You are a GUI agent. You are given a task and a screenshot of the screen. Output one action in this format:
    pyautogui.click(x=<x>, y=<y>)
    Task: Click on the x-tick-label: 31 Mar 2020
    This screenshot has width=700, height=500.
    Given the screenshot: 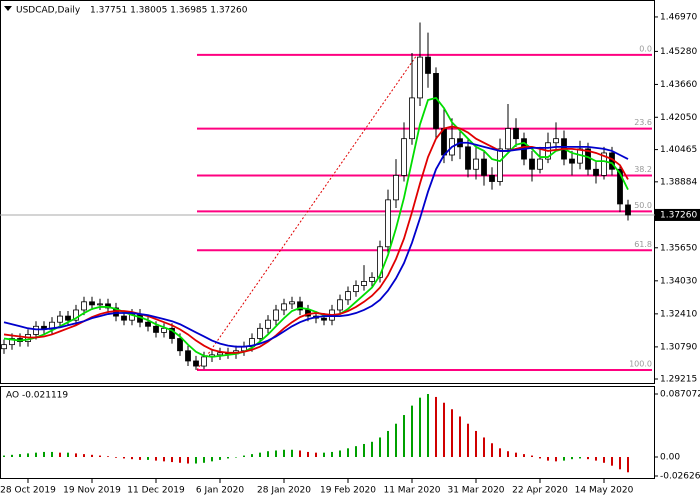 What is the action you would take?
    pyautogui.click(x=475, y=491)
    